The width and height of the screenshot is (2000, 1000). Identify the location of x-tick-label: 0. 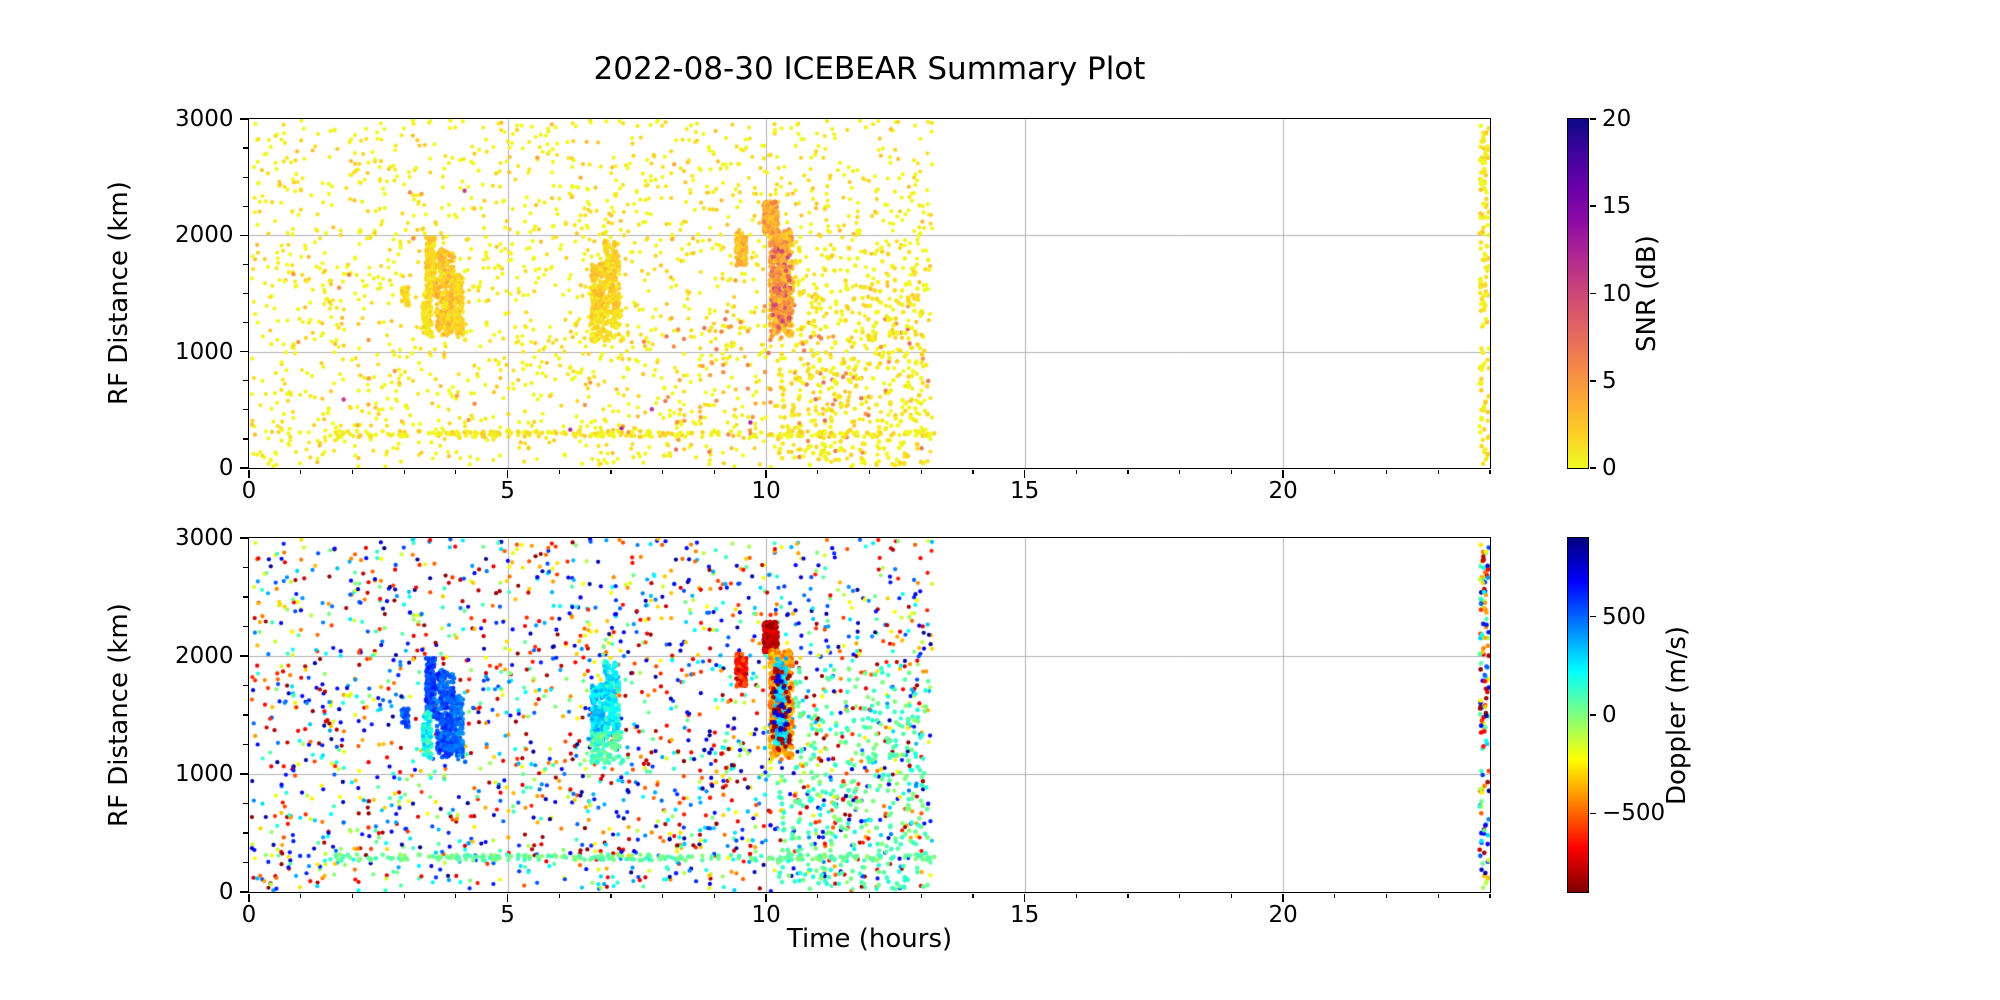
(249, 490).